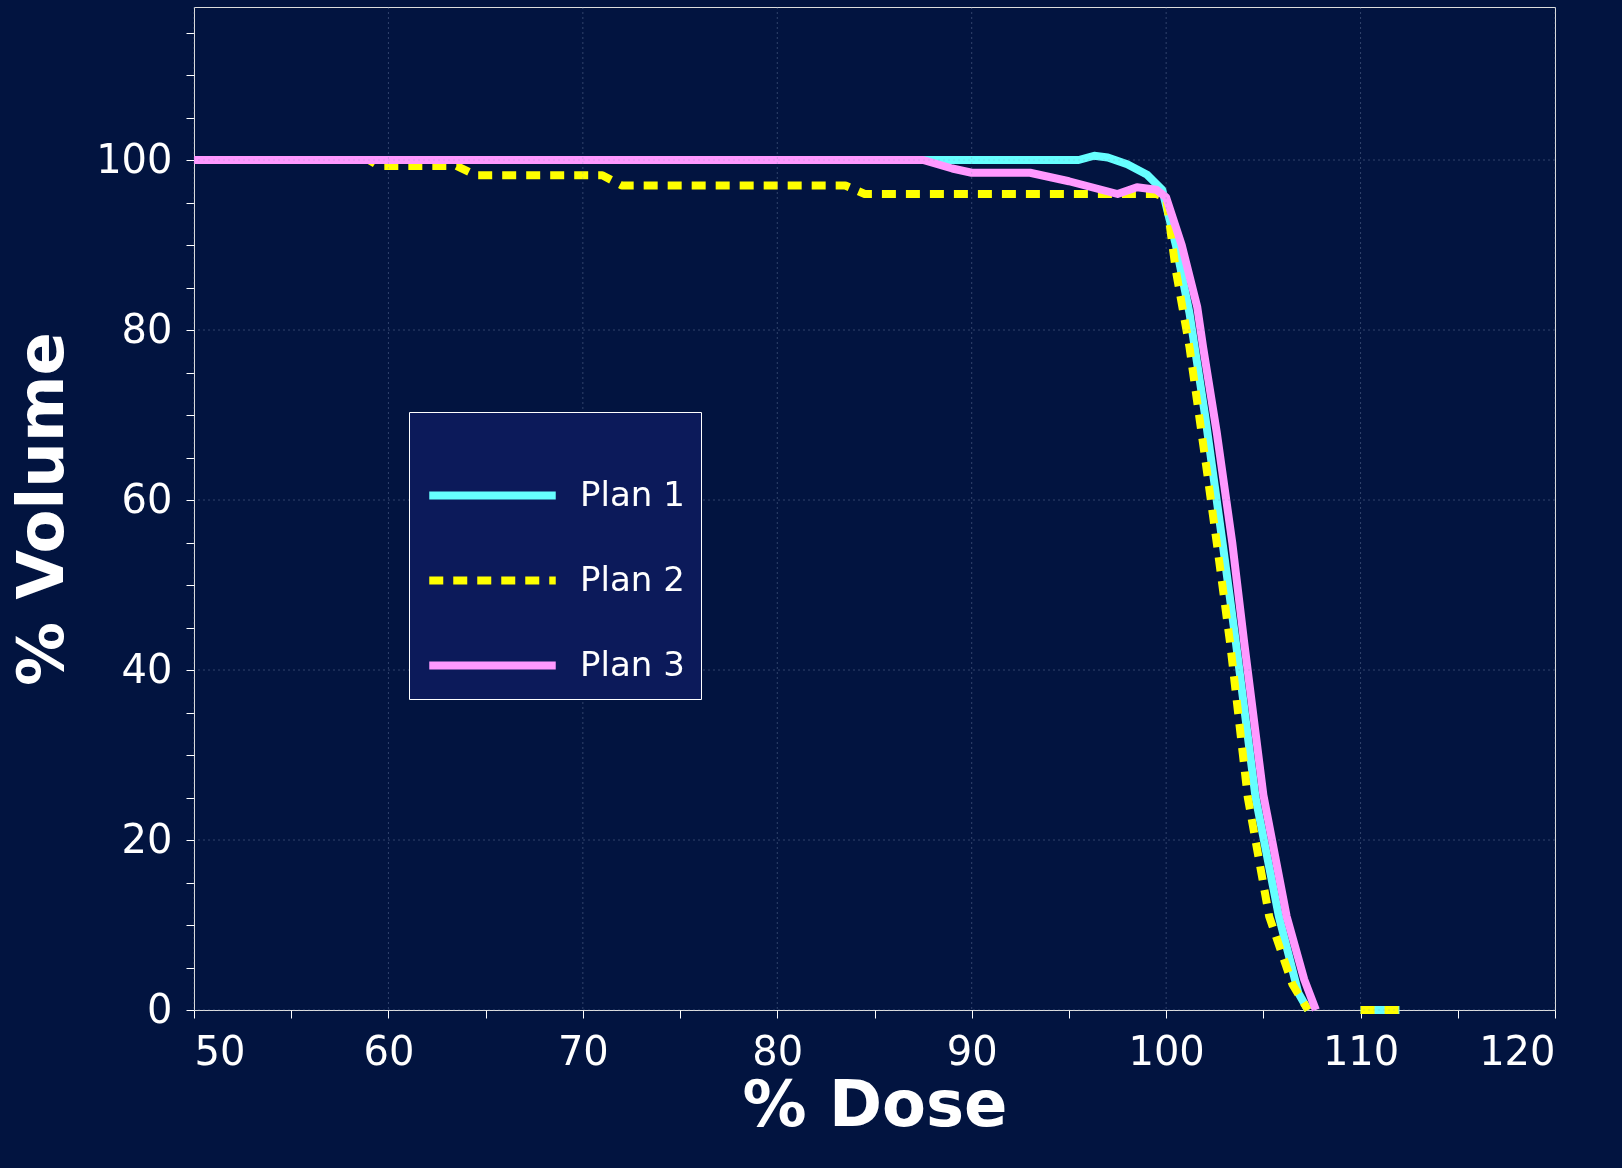 This screenshot has height=1168, width=1622. I want to click on x-tick-label: 110, so click(1361, 1050).